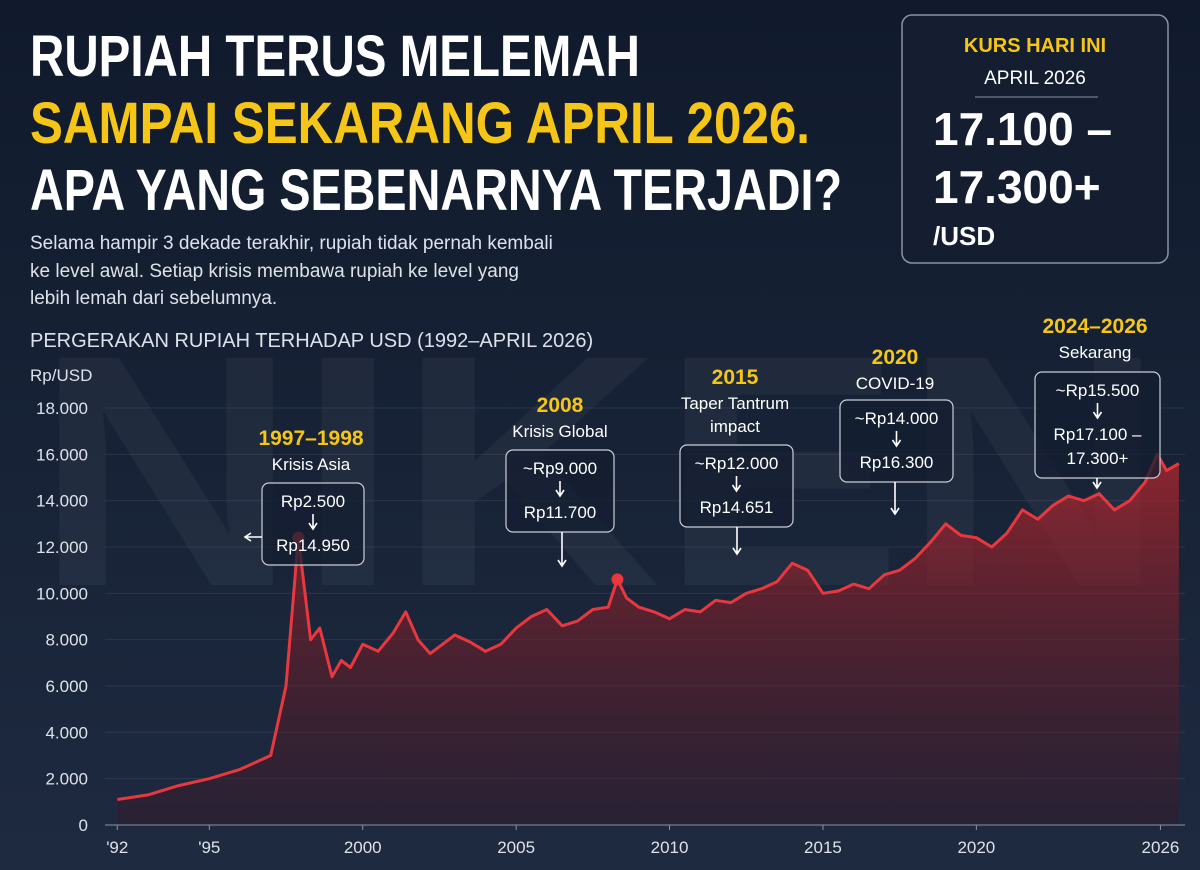  Describe the element at coordinates (559, 431) in the screenshot. I see `annotation-subtitle: Krisis Global` at that location.